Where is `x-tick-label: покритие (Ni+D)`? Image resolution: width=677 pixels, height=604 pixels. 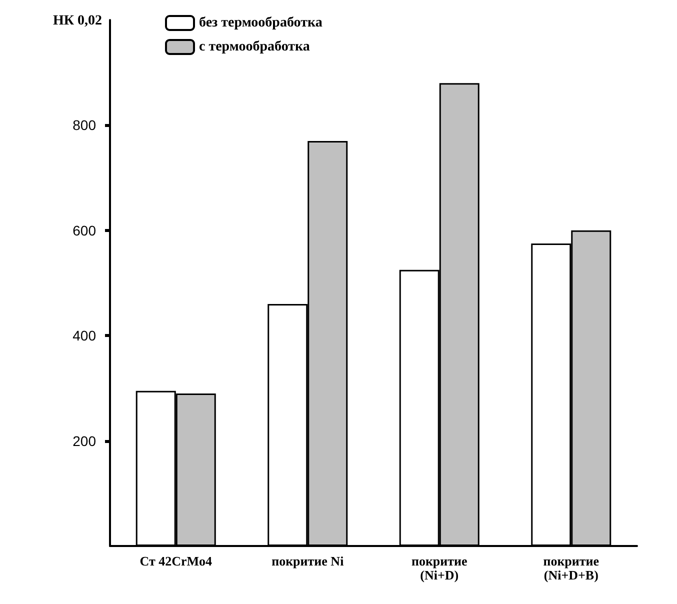
x-tick-label: покритие (Ni+D) is located at coordinates (439, 568).